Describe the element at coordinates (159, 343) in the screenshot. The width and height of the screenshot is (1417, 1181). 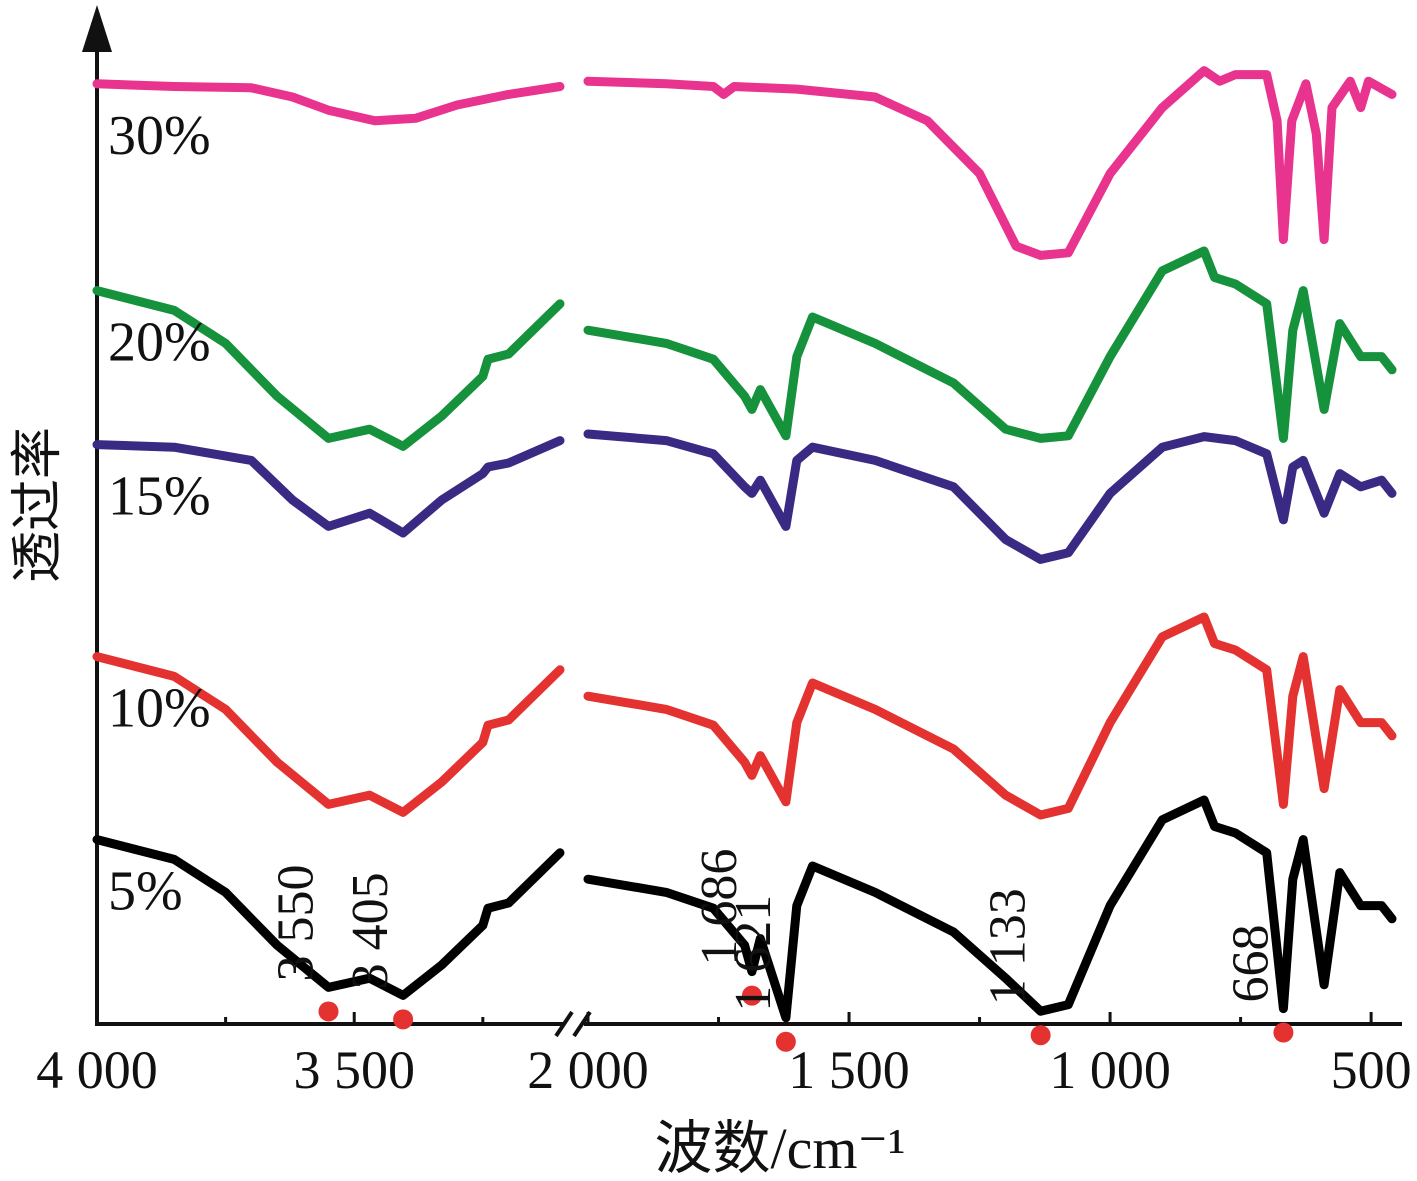
I see `series-label: 20%` at that location.